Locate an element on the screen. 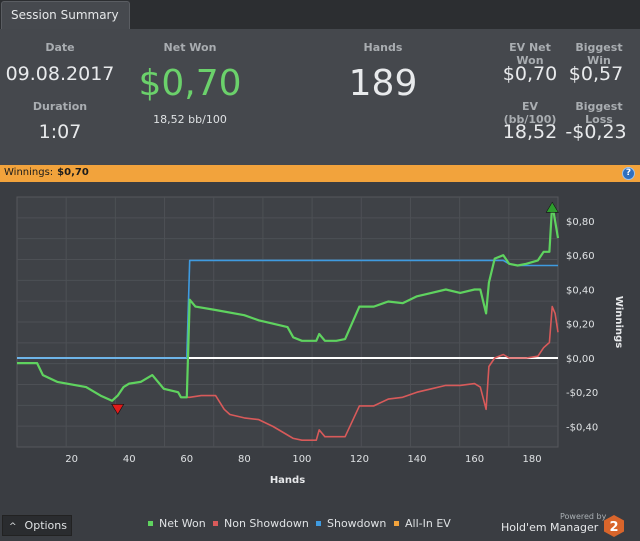 This screenshot has height=541, width=640. x-tick-label: 80 is located at coordinates (244, 459).